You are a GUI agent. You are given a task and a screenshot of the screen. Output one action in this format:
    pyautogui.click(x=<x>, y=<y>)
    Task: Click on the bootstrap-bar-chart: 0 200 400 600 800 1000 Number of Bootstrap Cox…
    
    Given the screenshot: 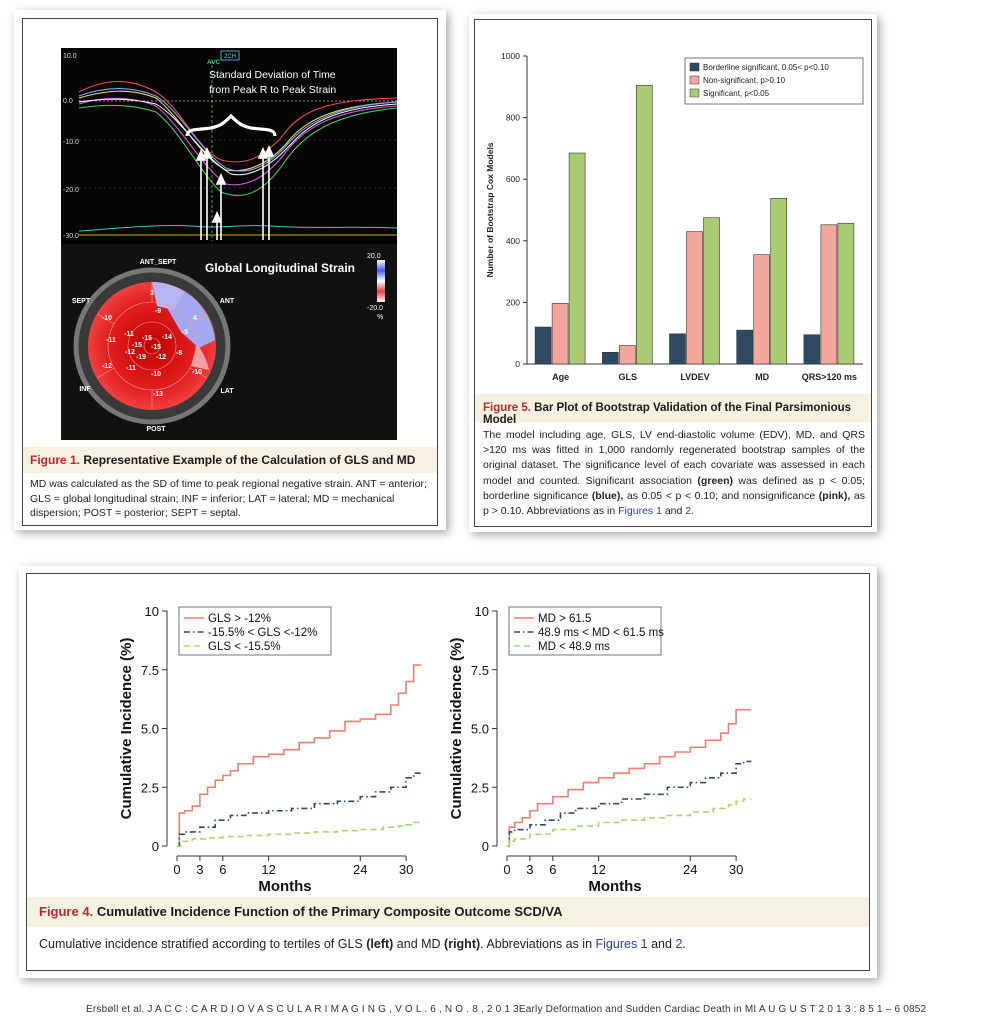 What is the action you would take?
    pyautogui.click(x=674, y=216)
    